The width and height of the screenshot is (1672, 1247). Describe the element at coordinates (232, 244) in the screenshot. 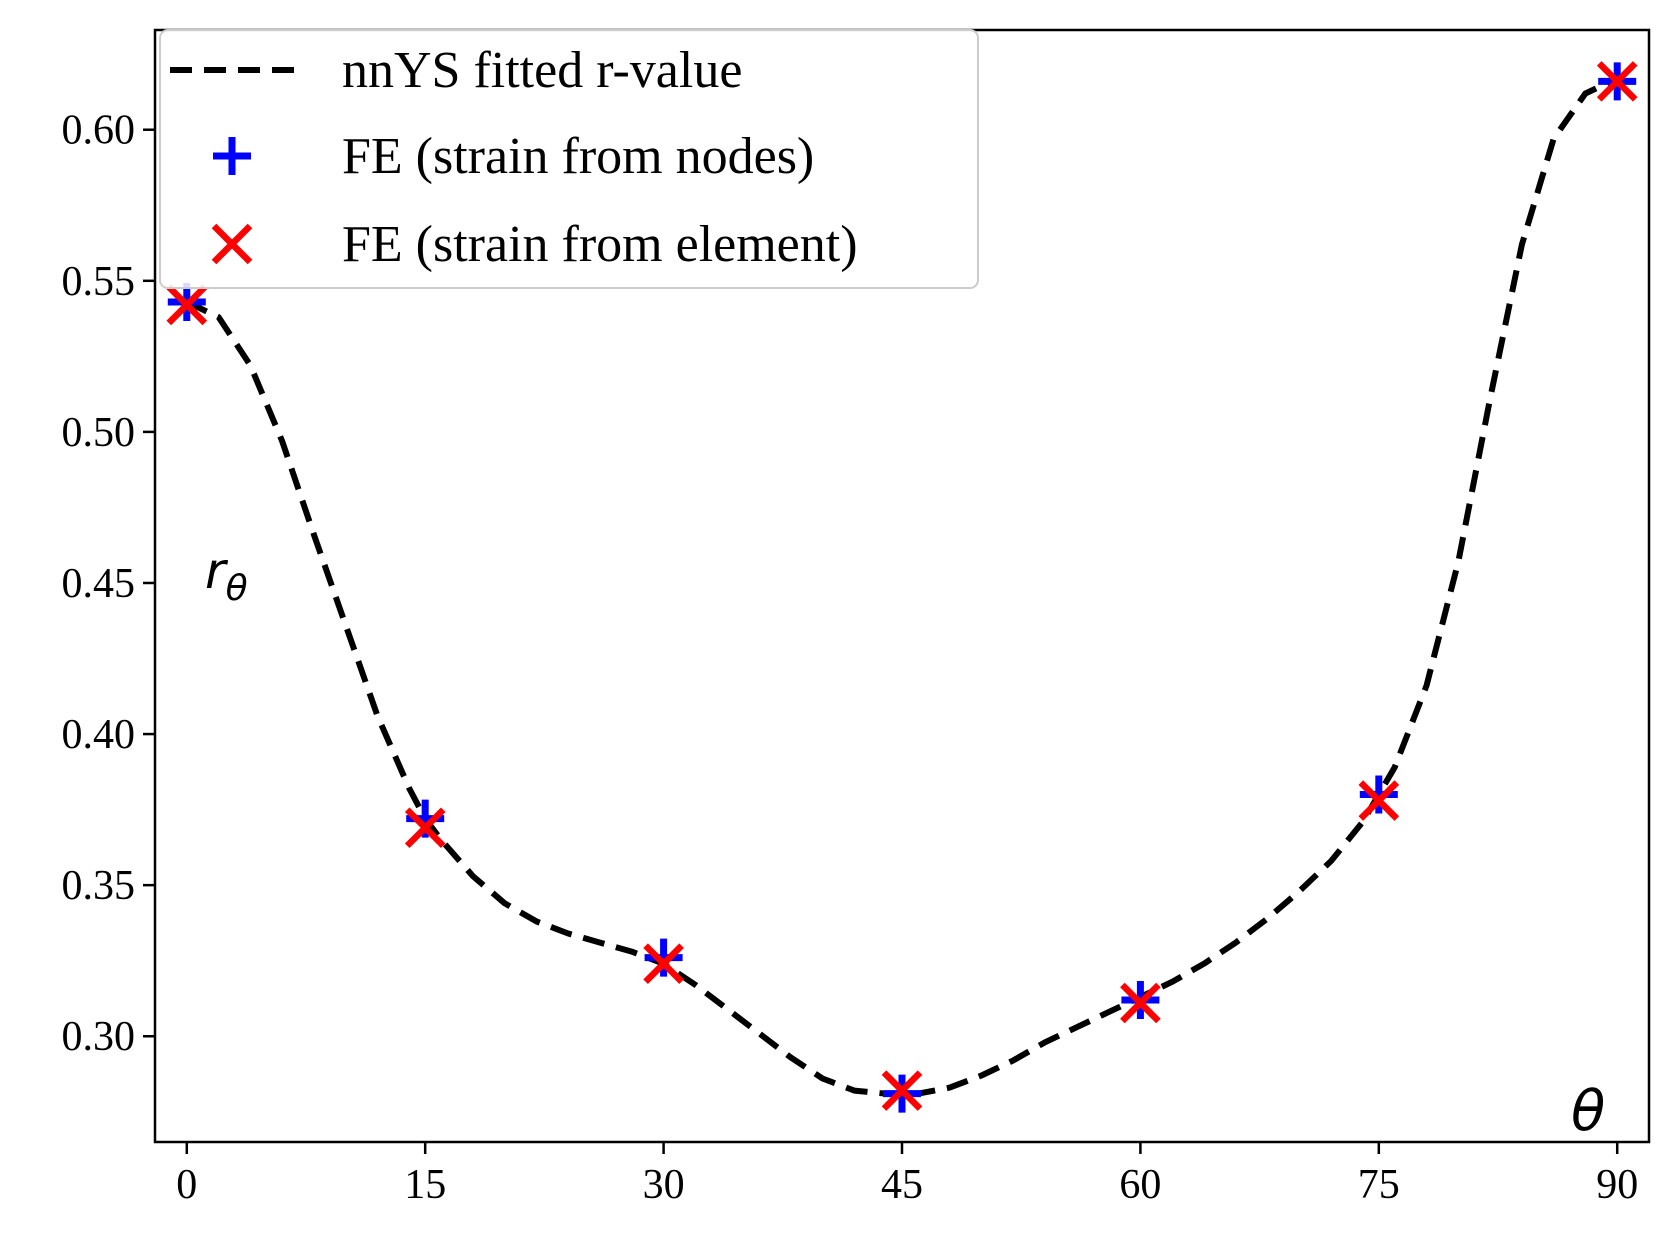

I see `legend-handle-element-b` at that location.